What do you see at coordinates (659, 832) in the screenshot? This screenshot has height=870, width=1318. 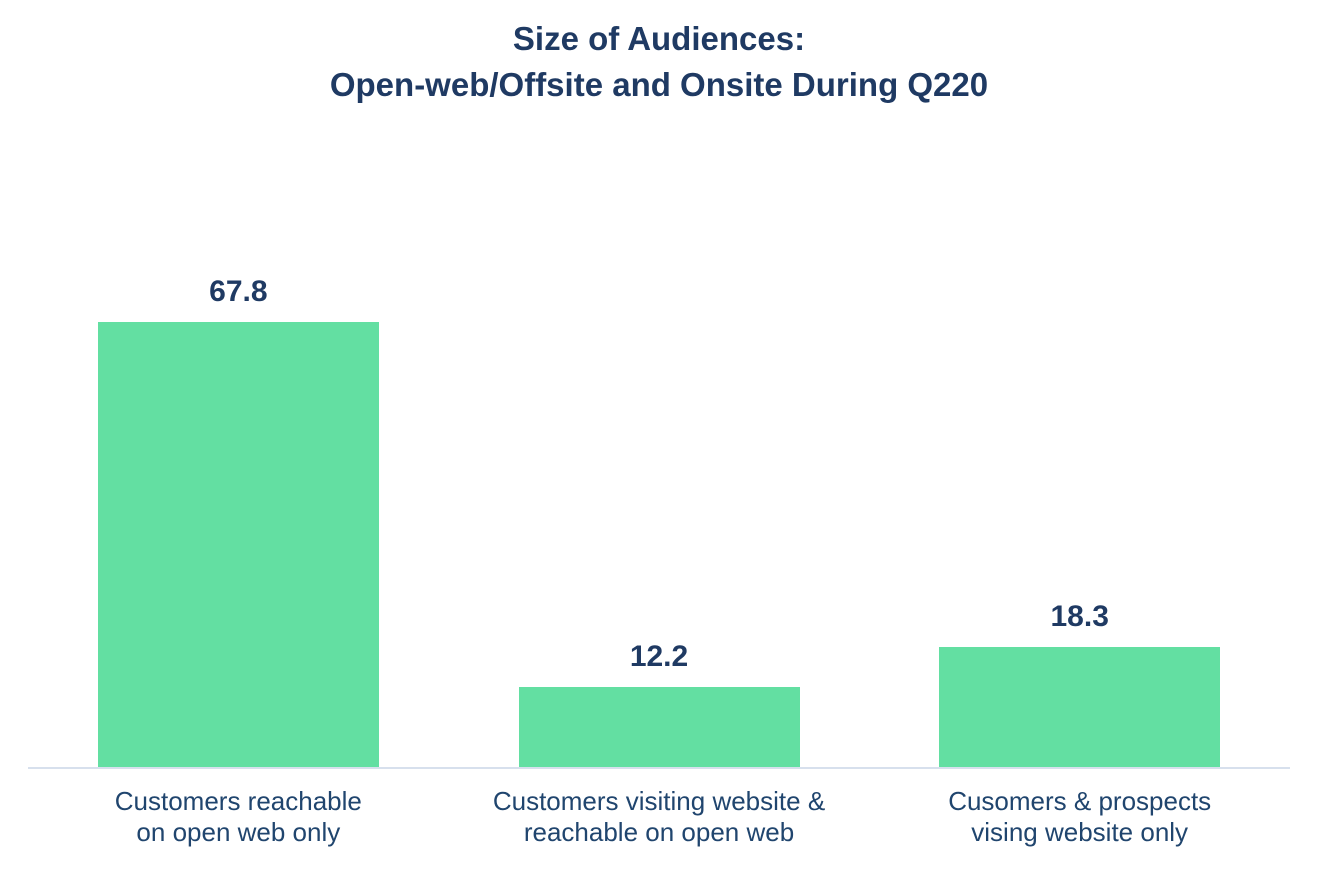 I see `category-label-line2: reachable on open web` at bounding box center [659, 832].